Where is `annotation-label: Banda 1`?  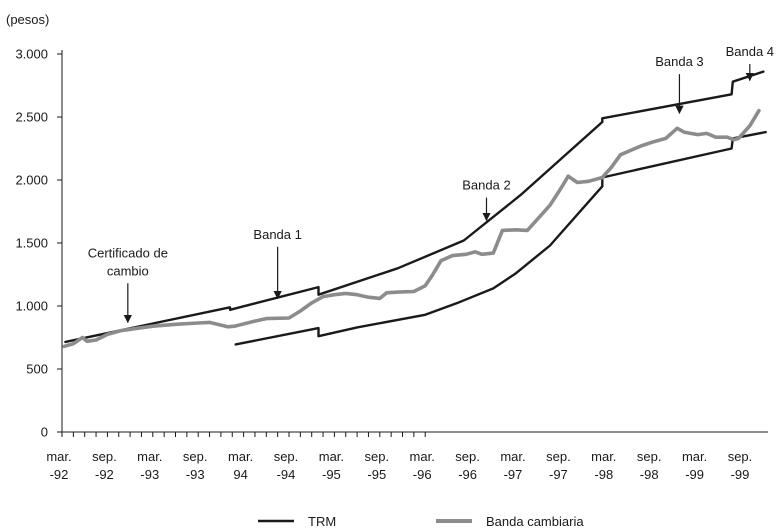
annotation-label: Banda 1 is located at coordinates (277, 234).